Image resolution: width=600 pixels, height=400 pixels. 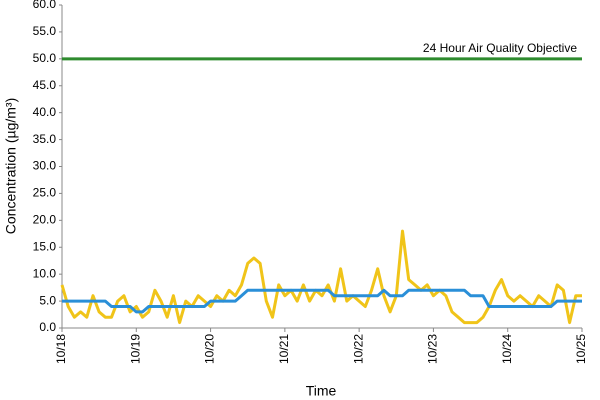 What do you see at coordinates (321, 391) in the screenshot?
I see `x-axis-title: Time` at bounding box center [321, 391].